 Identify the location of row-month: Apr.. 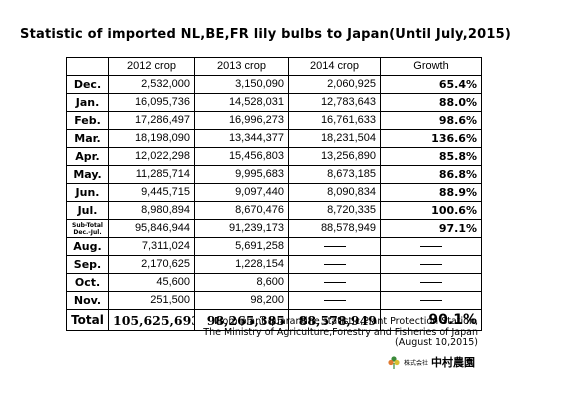
(87, 156).